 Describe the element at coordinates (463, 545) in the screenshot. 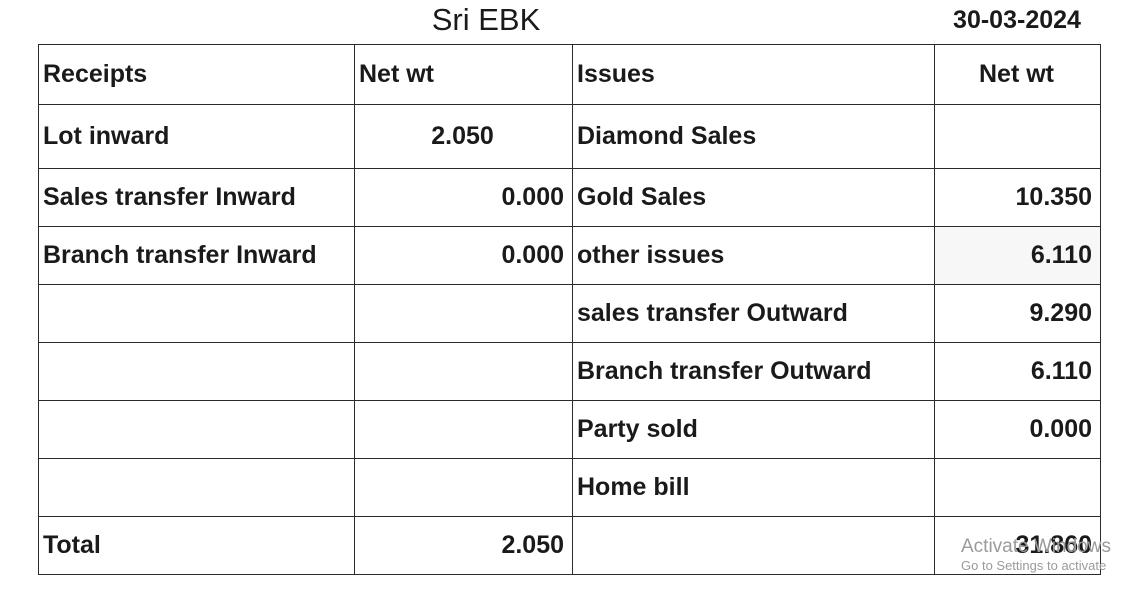

I see `total-receipt-net-wt: 2.050` at that location.